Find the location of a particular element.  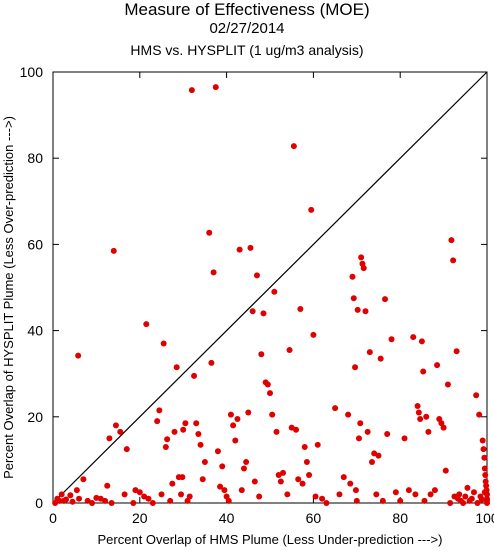

x-tick-label: 0 is located at coordinates (53, 518).